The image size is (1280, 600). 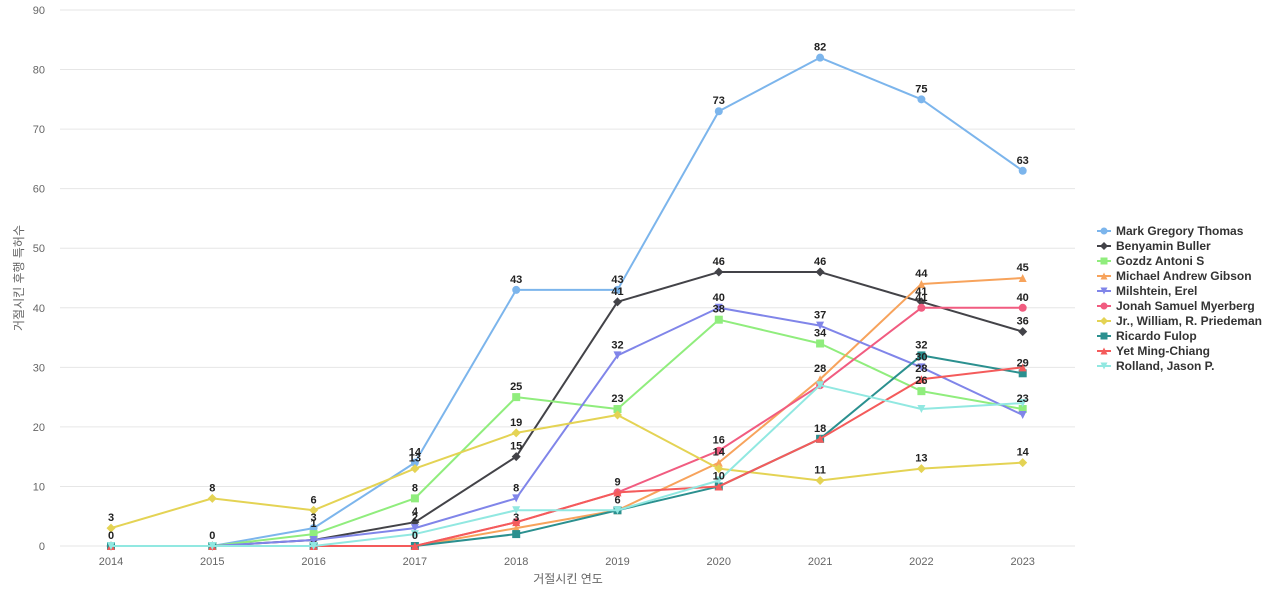 I want to click on x-tick-label: 2022, so click(x=921, y=562).